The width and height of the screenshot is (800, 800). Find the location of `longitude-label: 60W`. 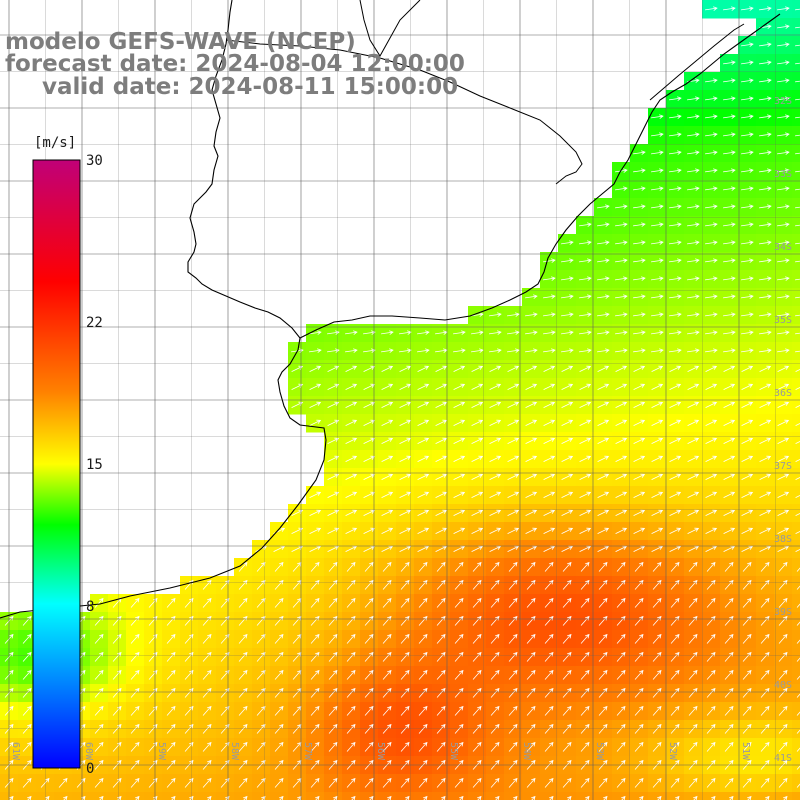

longitude-label: 60W is located at coordinates (88, 751).